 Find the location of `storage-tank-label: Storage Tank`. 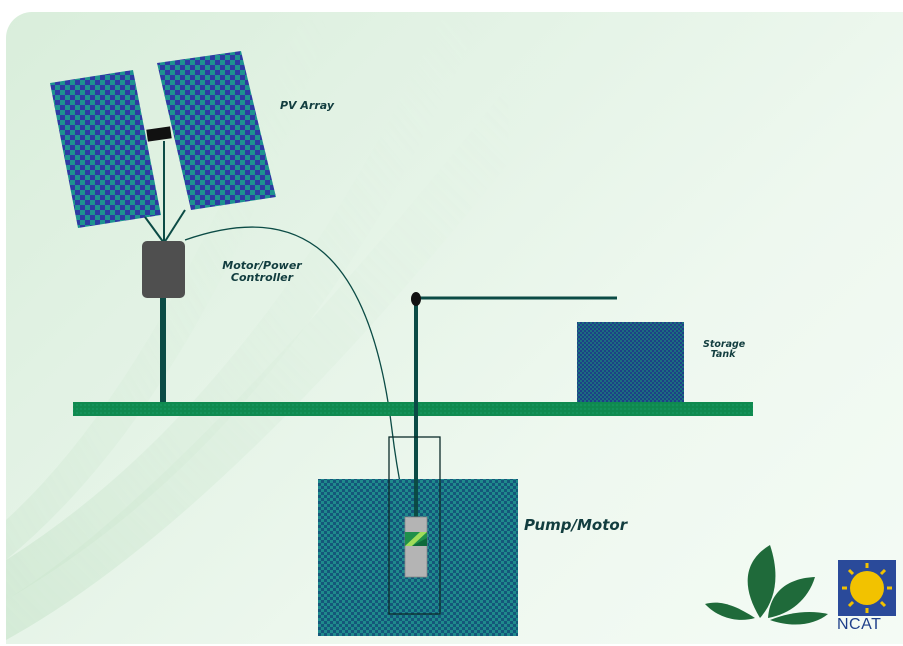

storage-tank-label: Storage Tank is located at coordinates (724, 349).